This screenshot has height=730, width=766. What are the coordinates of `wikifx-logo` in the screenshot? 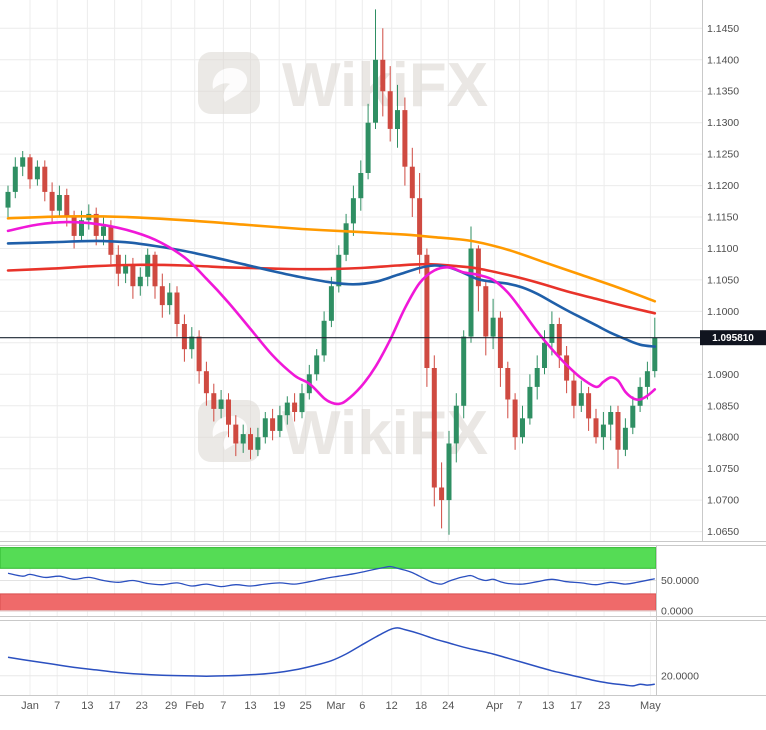 It's located at (229, 83).